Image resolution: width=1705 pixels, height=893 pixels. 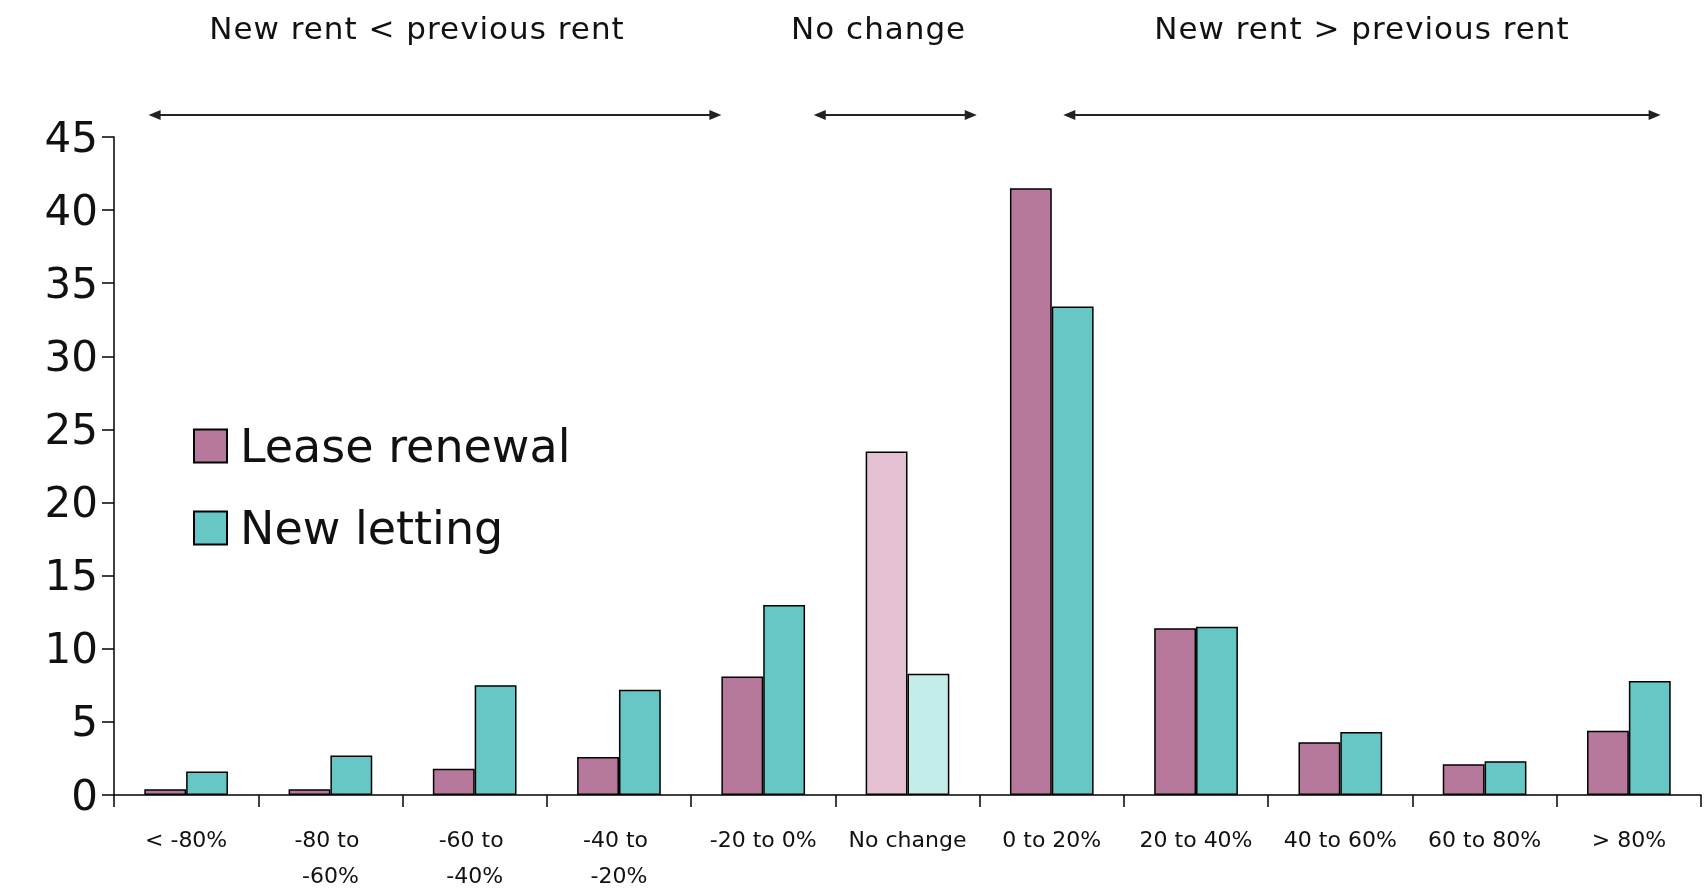 I want to click on x-tick-label: 60 to 80%, so click(x=1485, y=839).